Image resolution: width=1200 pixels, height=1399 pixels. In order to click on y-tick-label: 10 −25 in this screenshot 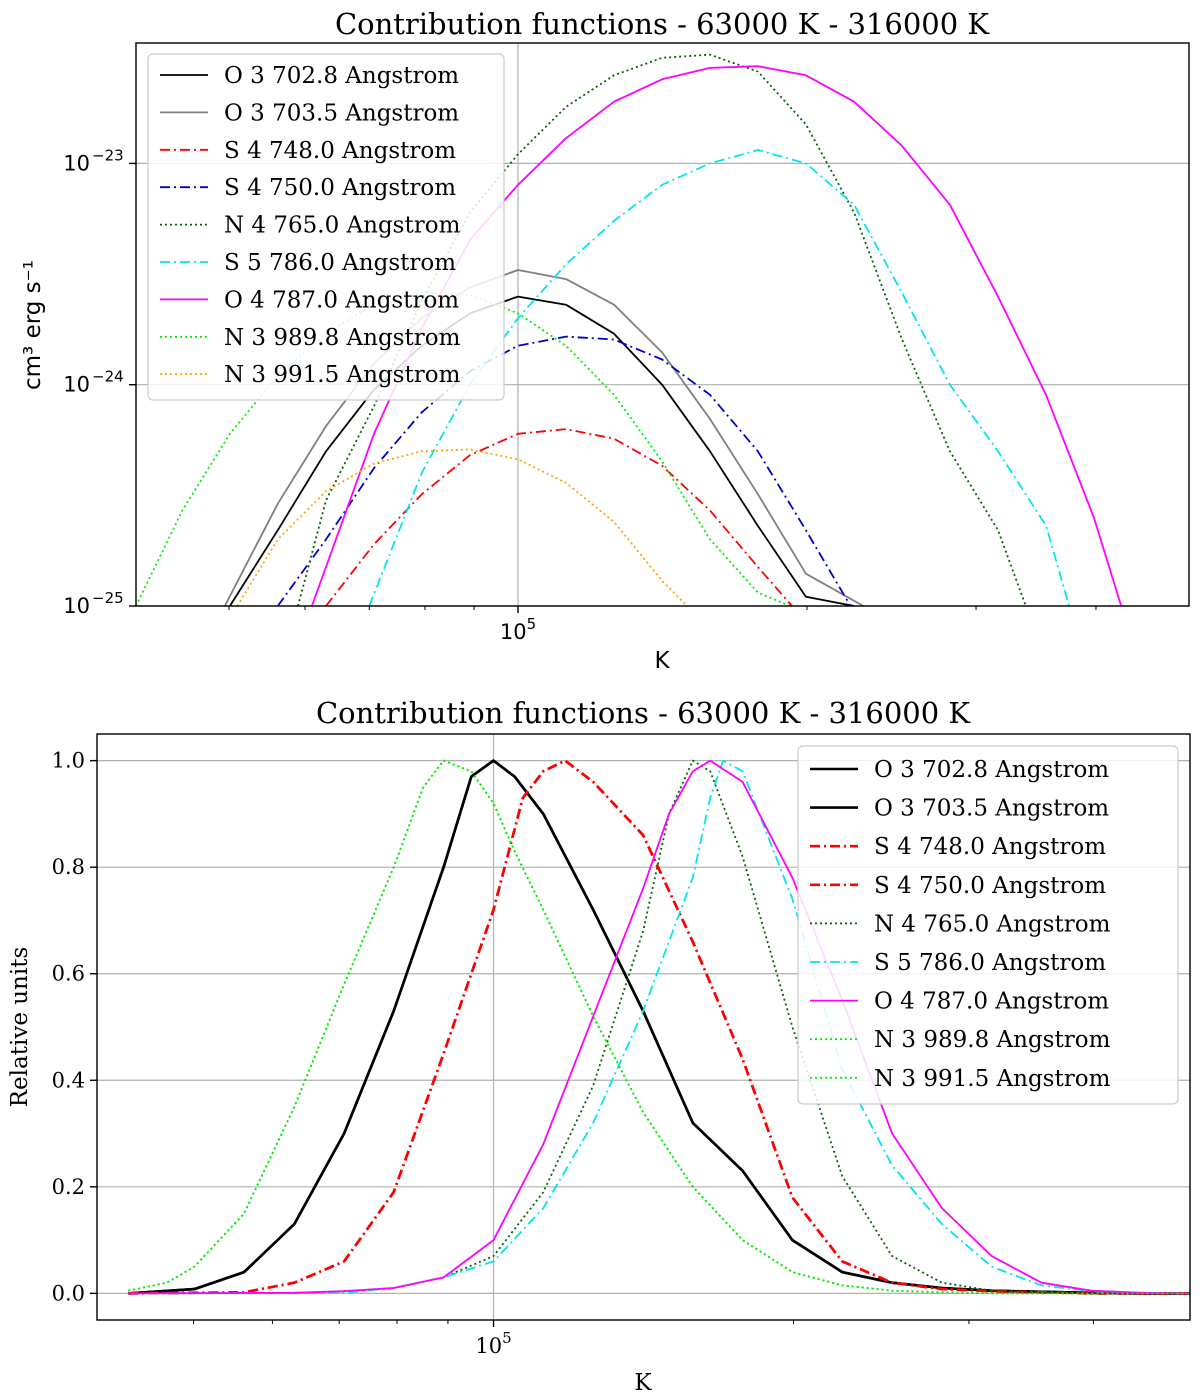, I will do `click(93, 603)`.